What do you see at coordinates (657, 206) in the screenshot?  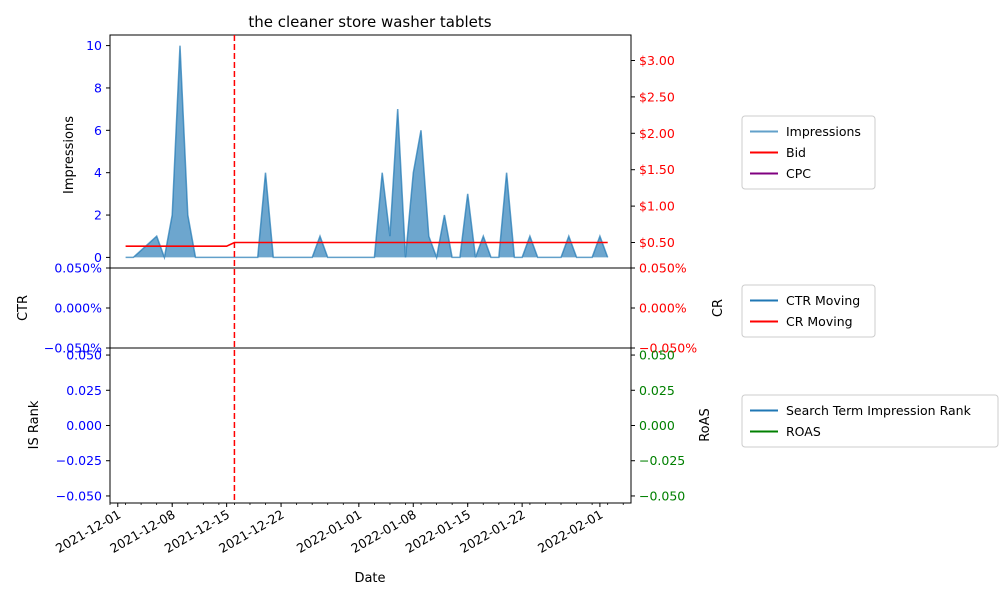 I see `bid-y2-tick-label: $1.00` at bounding box center [657, 206].